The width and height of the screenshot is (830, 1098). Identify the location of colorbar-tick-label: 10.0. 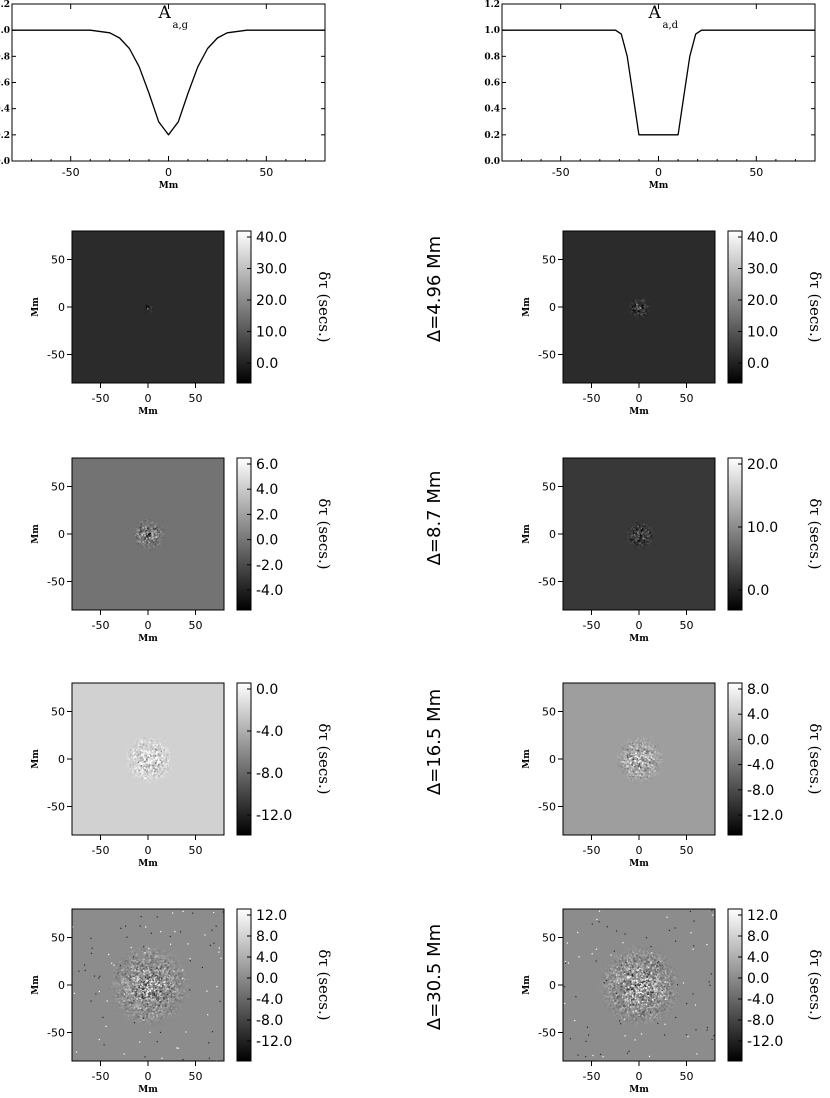
(762, 333).